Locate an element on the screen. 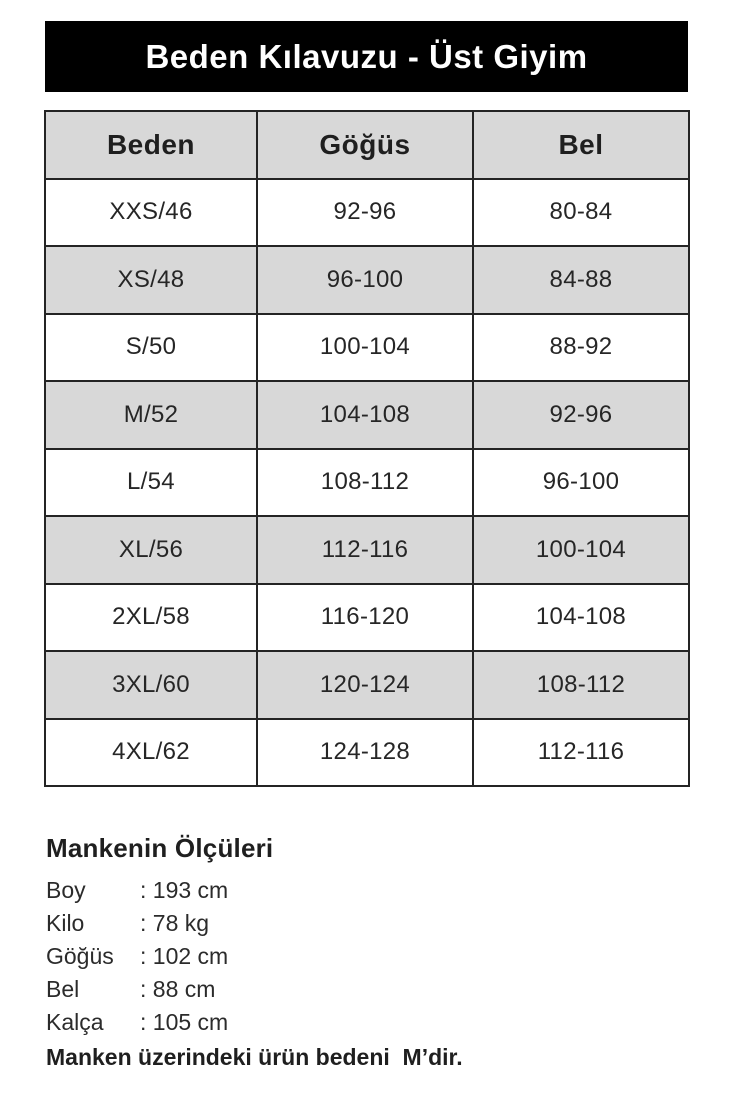 The height and width of the screenshot is (1096, 730). cell-waist: 80-84 is located at coordinates (581, 212).